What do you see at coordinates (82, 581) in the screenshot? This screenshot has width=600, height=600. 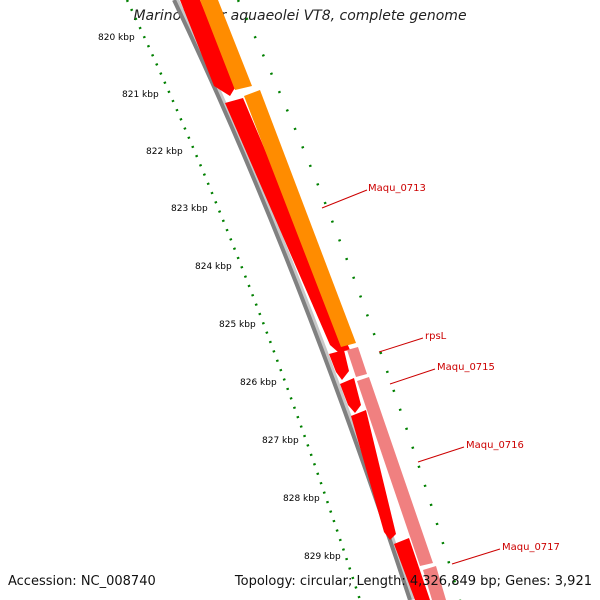 I see `accession-label: Accession: NC_008740` at bounding box center [82, 581].